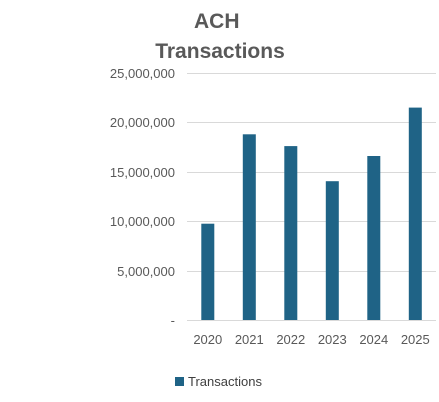  Describe the element at coordinates (249, 227) in the screenshot. I see `bar-2021` at that location.